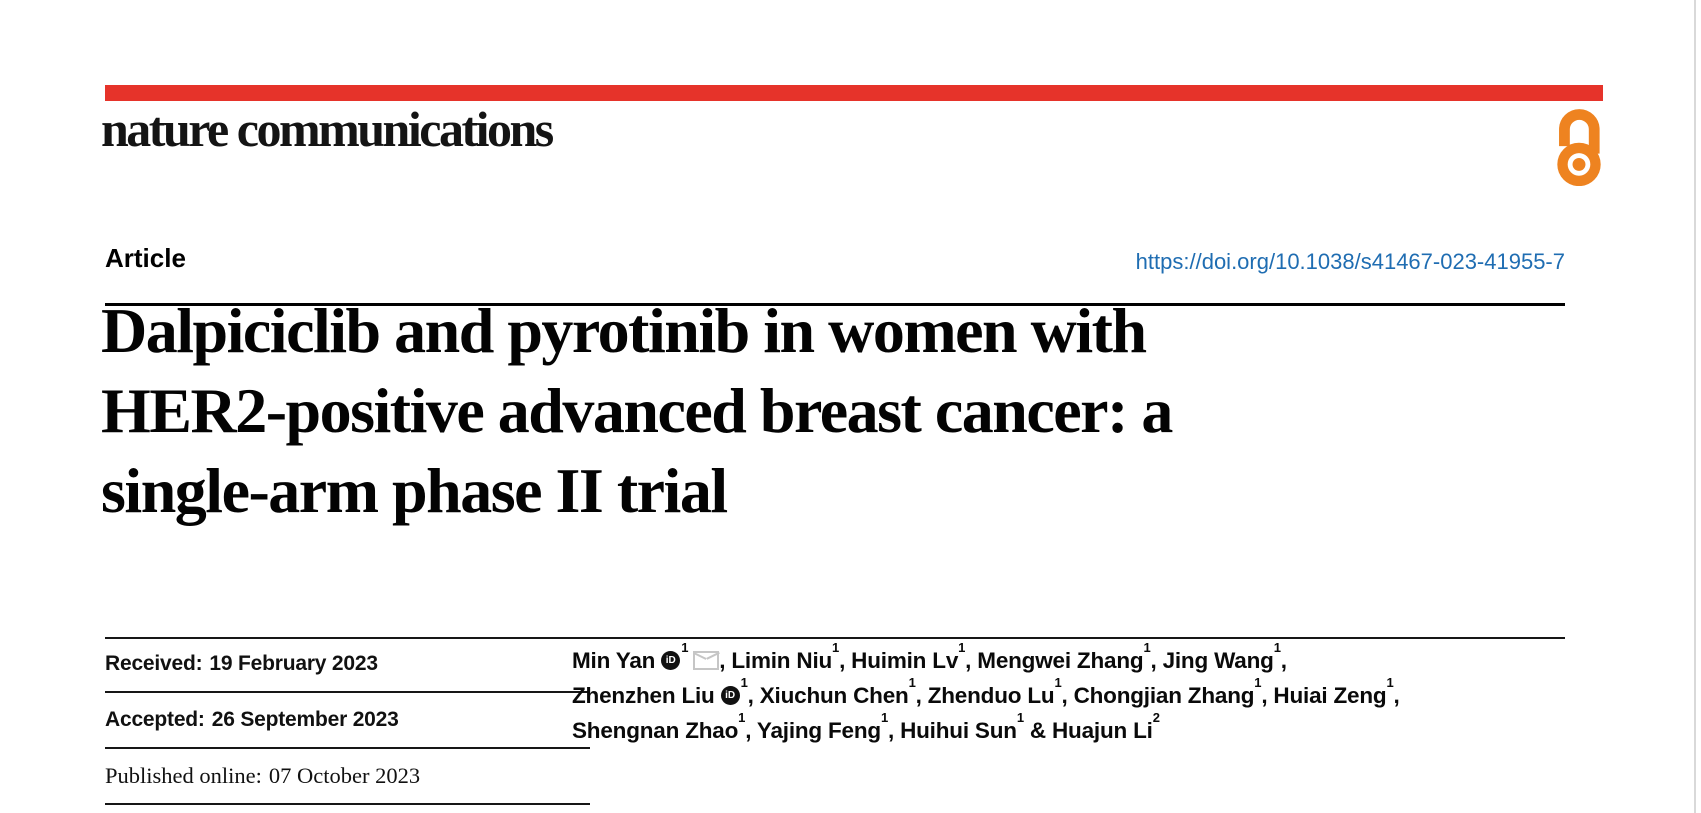  Describe the element at coordinates (1579, 147) in the screenshot. I see `open-access-icon` at that location.